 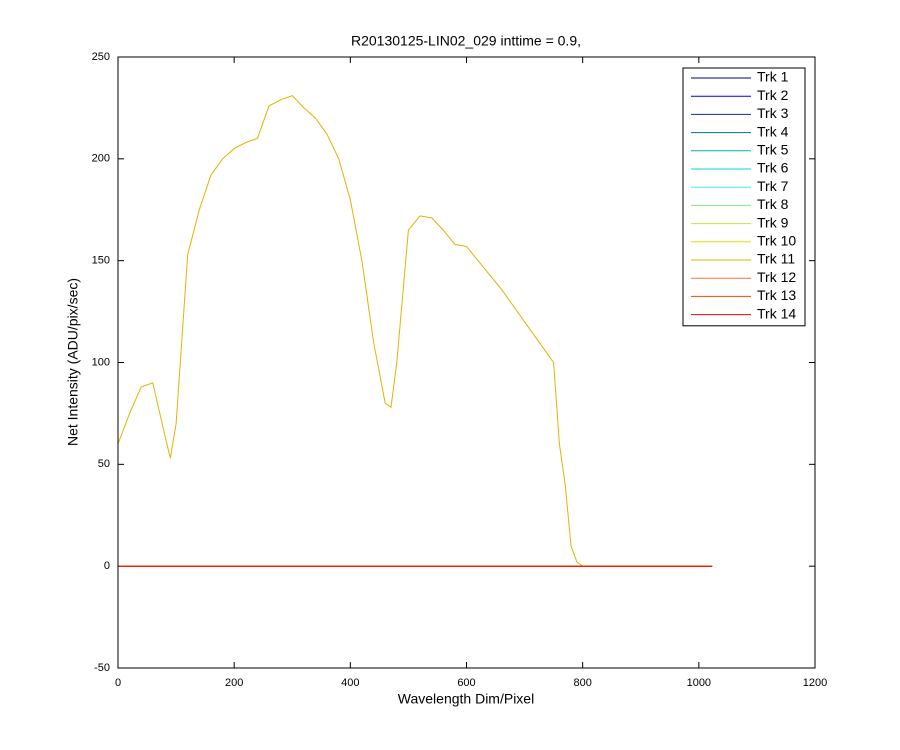 I want to click on y-tick-label: -50, so click(x=102, y=668).